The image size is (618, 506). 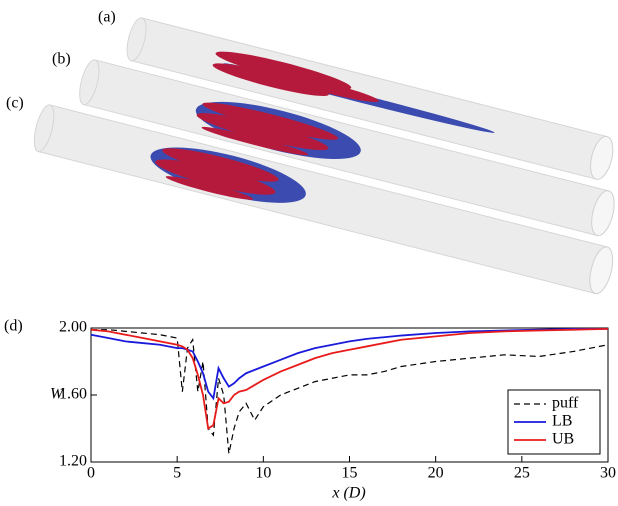 I want to click on x-tick-label: 10, so click(x=263, y=473).